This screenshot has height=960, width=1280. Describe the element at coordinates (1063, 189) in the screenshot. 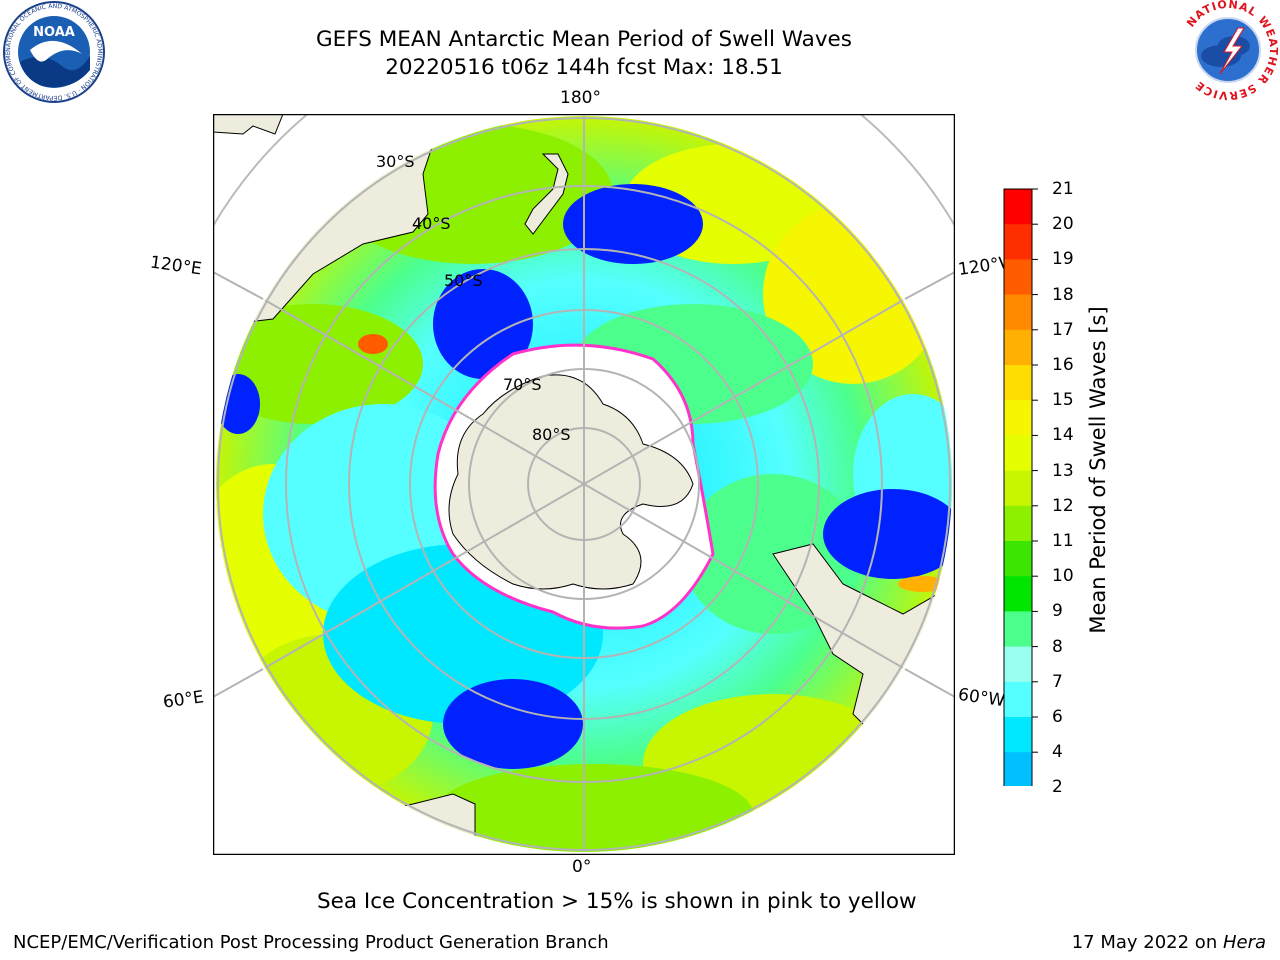

I see `colorbar-tick-label: 21` at that location.